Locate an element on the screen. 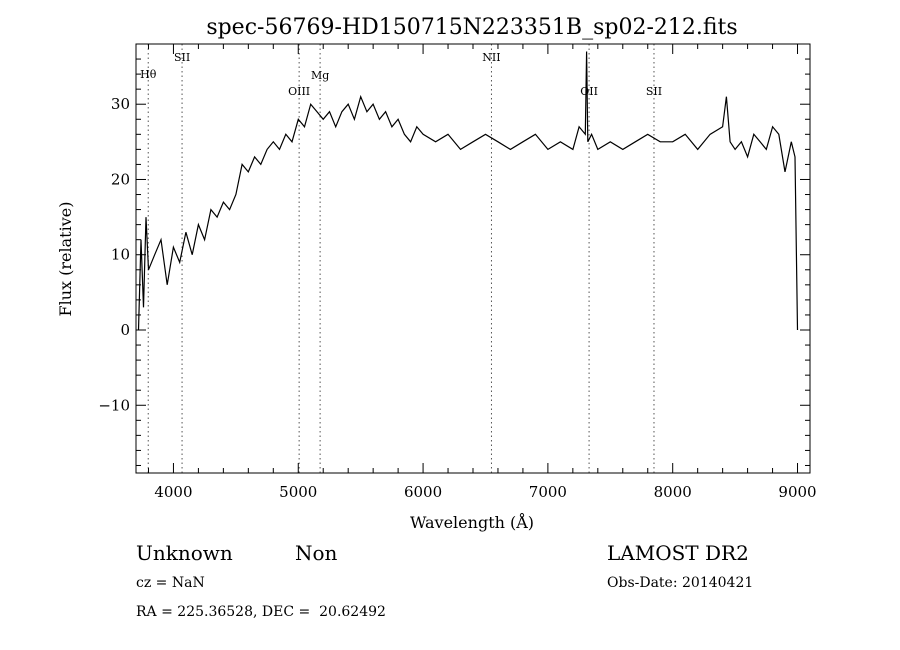 This screenshot has height=650, width=900. obs-date: Obs-Date: 20140421 is located at coordinates (680, 583).